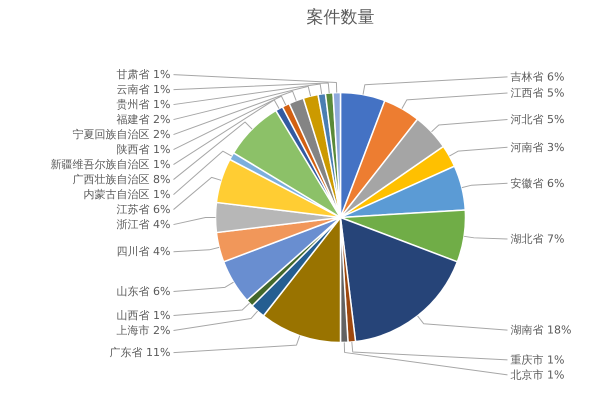  What do you see at coordinates (537, 359) in the screenshot?
I see `slice-label: 重庆市 1%` at bounding box center [537, 359].